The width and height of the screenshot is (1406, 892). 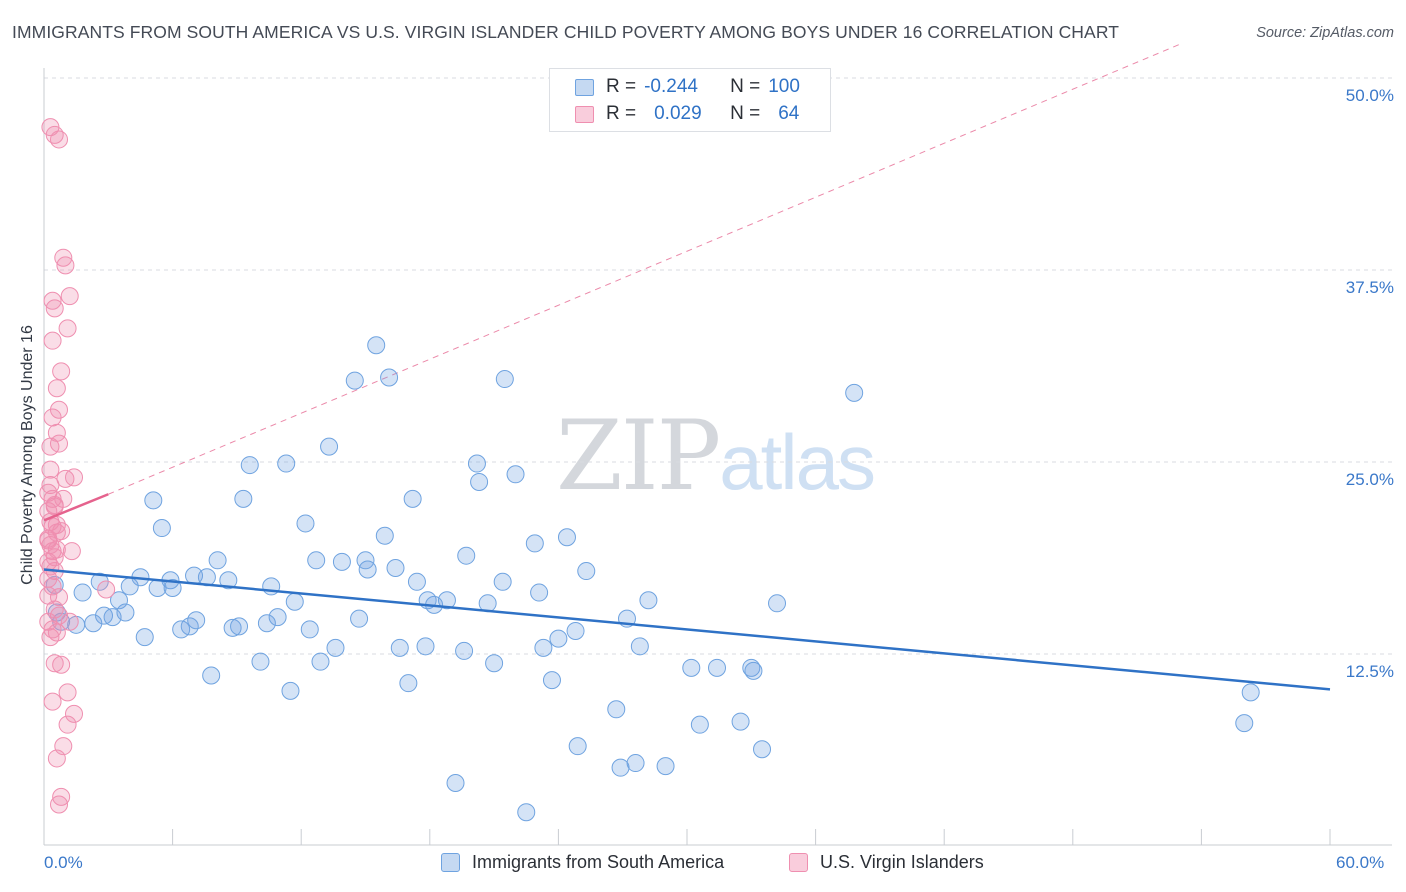 What do you see at coordinates (584, 87) in the screenshot?
I see `legend-swatch-blue` at bounding box center [584, 87].